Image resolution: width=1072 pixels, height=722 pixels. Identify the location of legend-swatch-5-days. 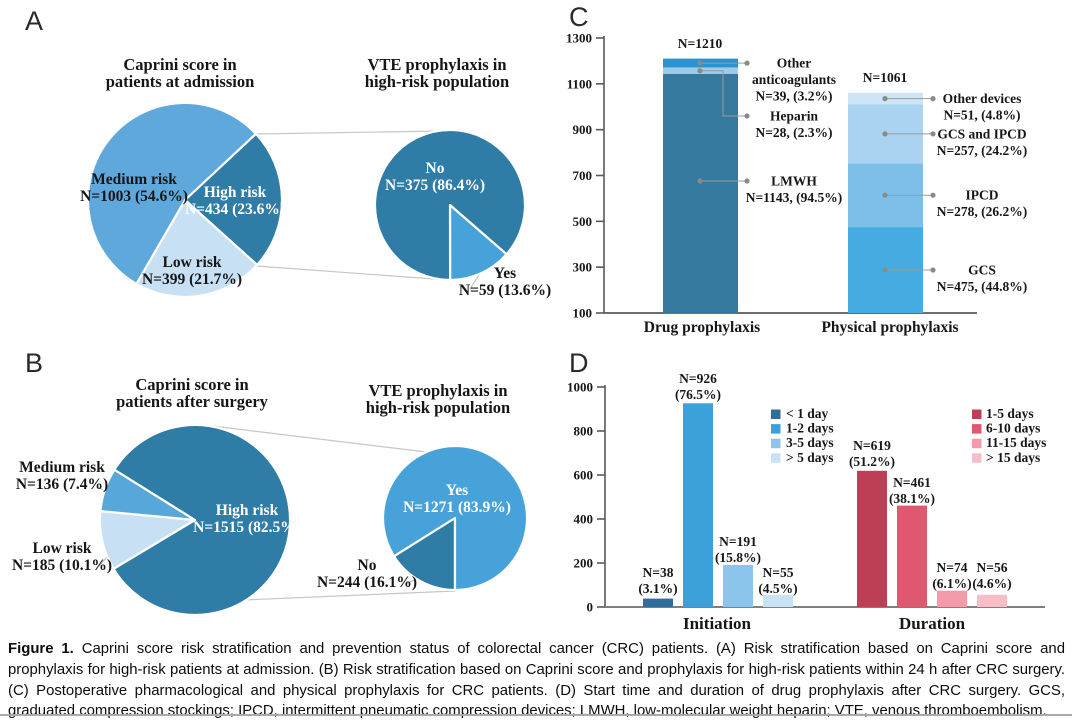
(776, 458).